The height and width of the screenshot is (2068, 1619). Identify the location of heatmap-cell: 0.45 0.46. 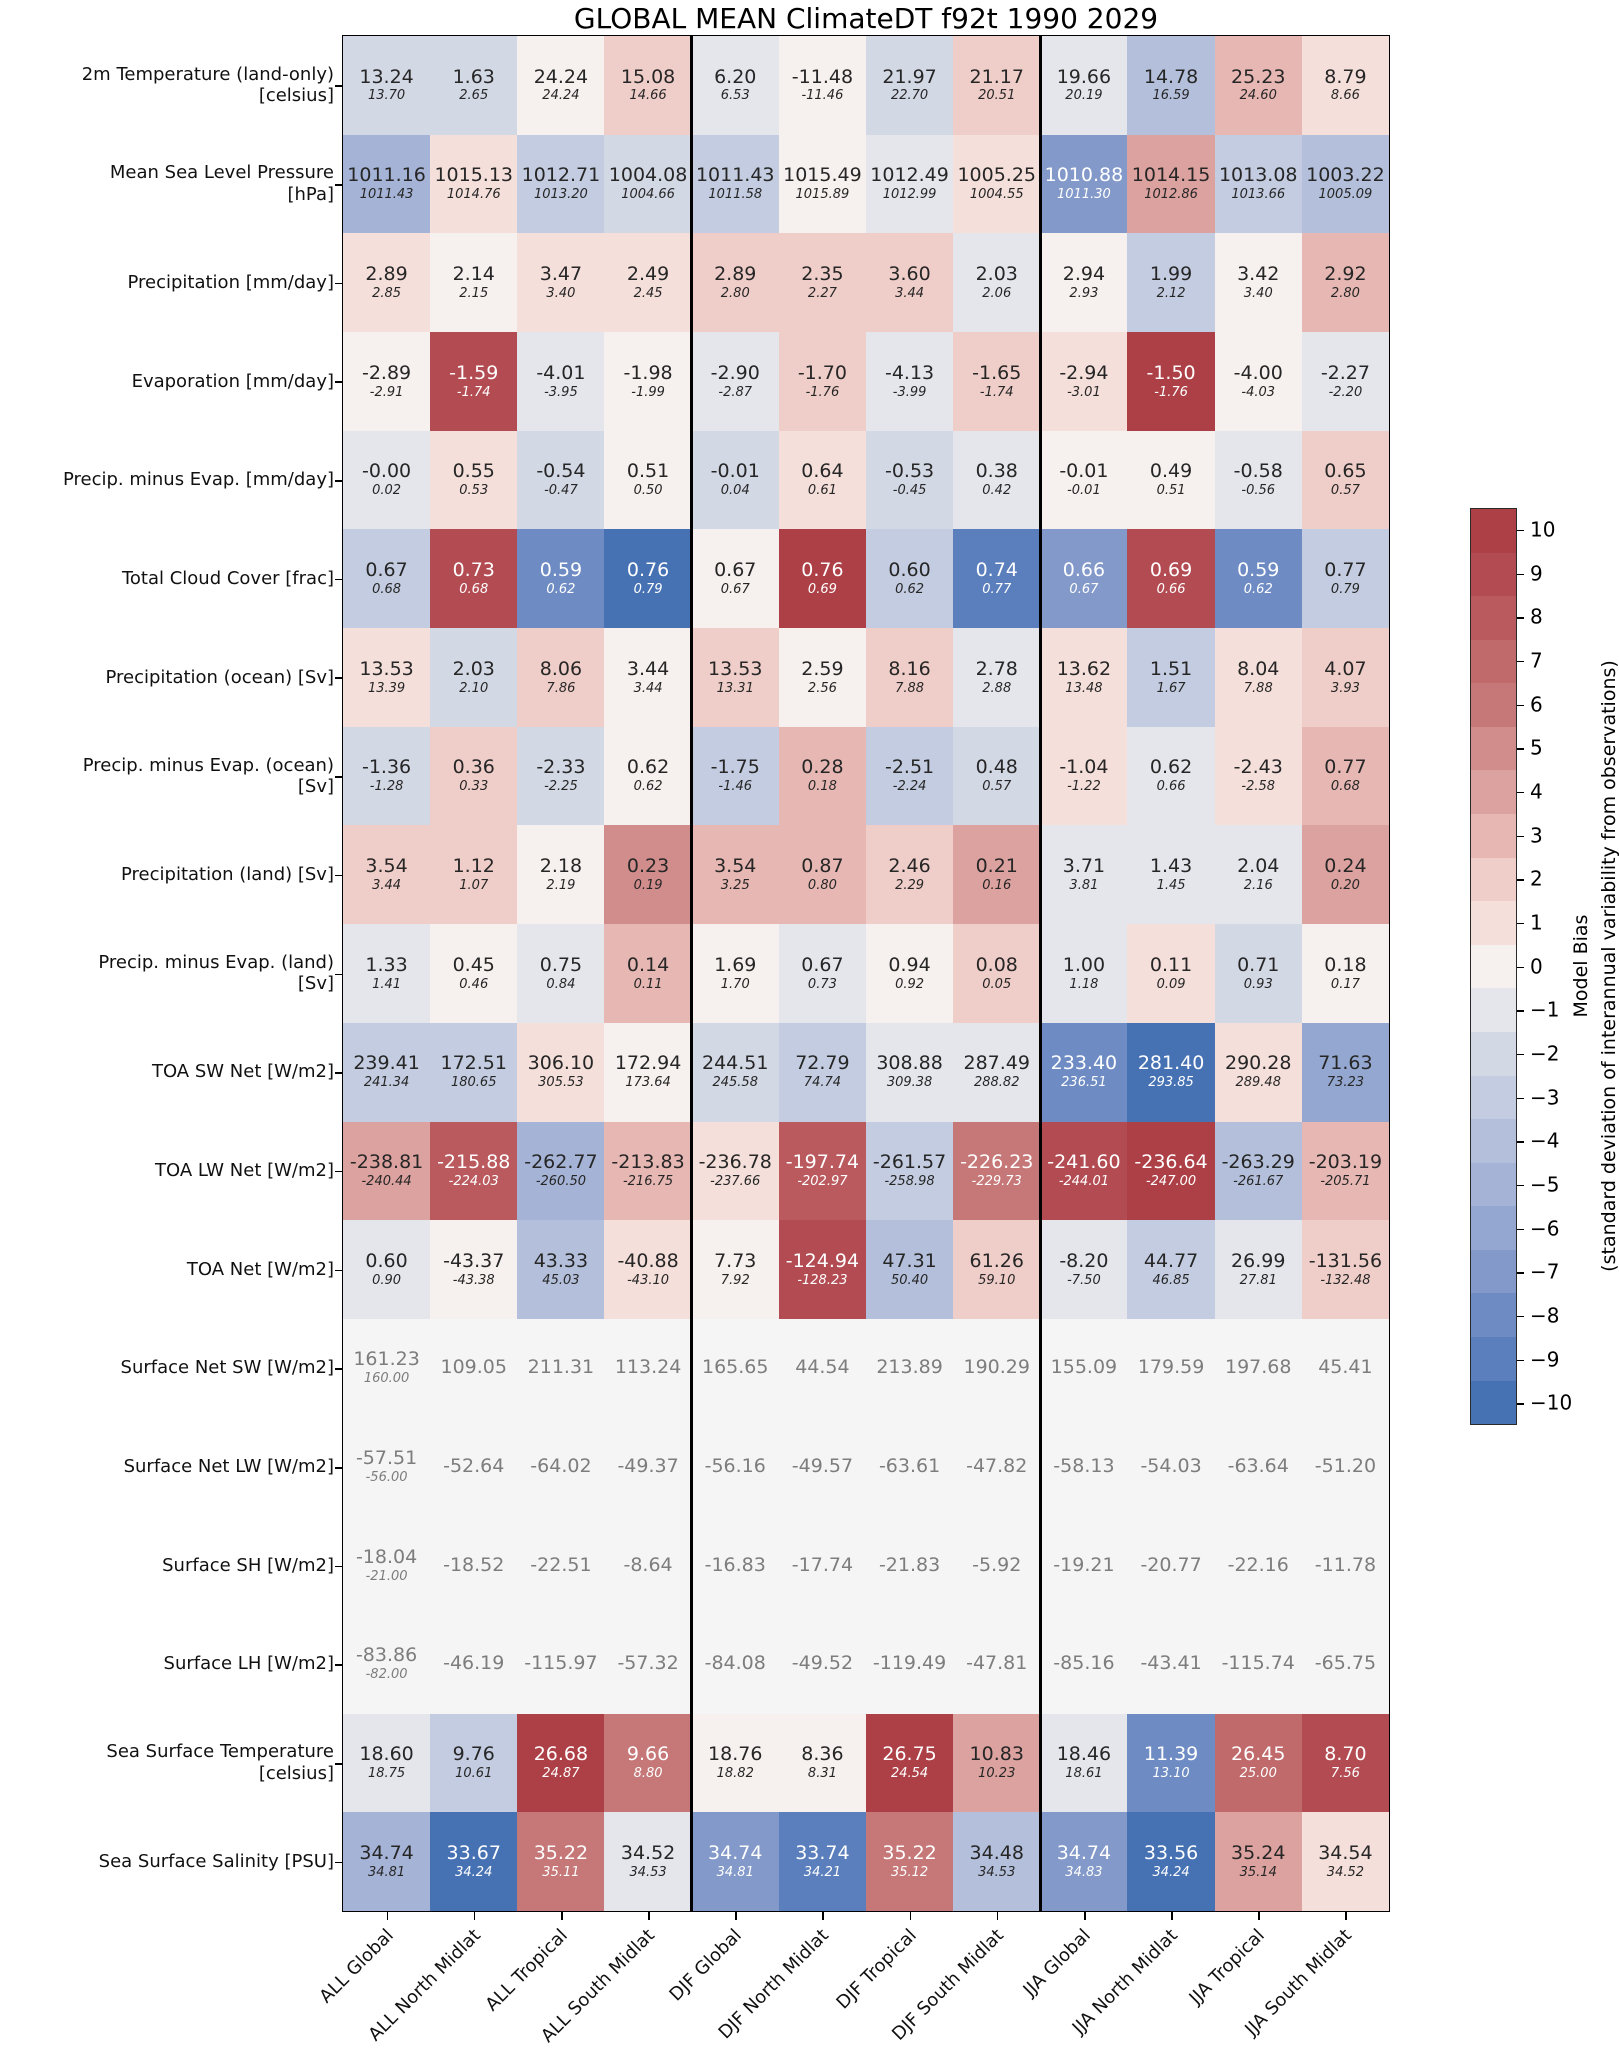
(474, 973).